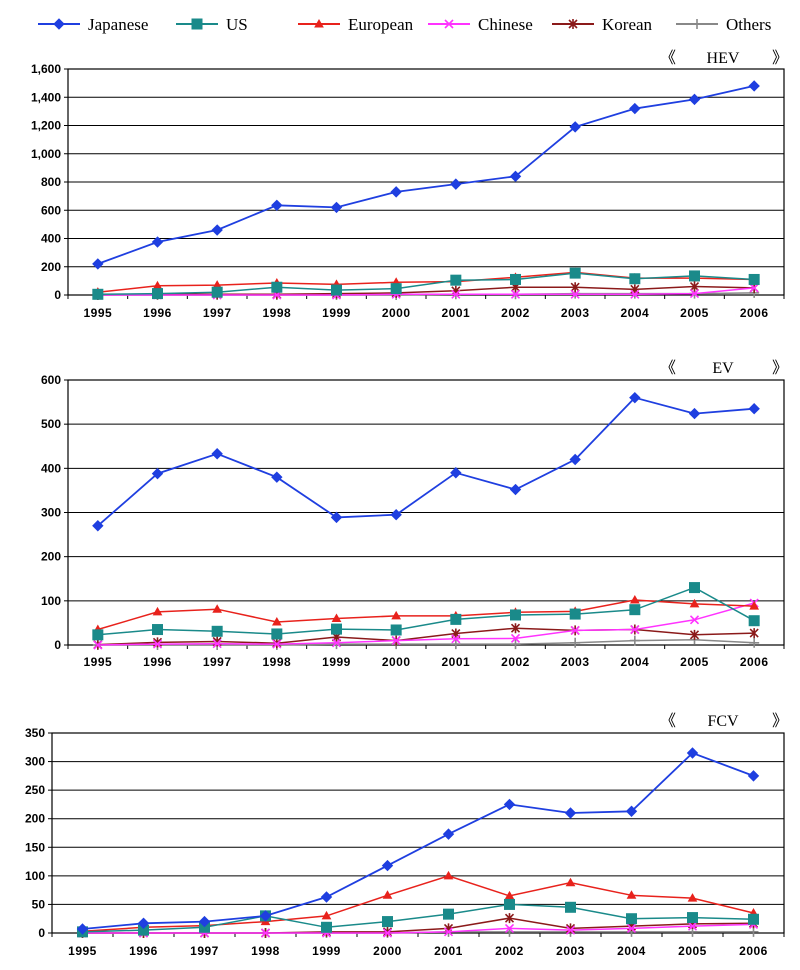 The image size is (800, 970). What do you see at coordinates (212, 24) in the screenshot?
I see `legend-item-us: US` at bounding box center [212, 24].